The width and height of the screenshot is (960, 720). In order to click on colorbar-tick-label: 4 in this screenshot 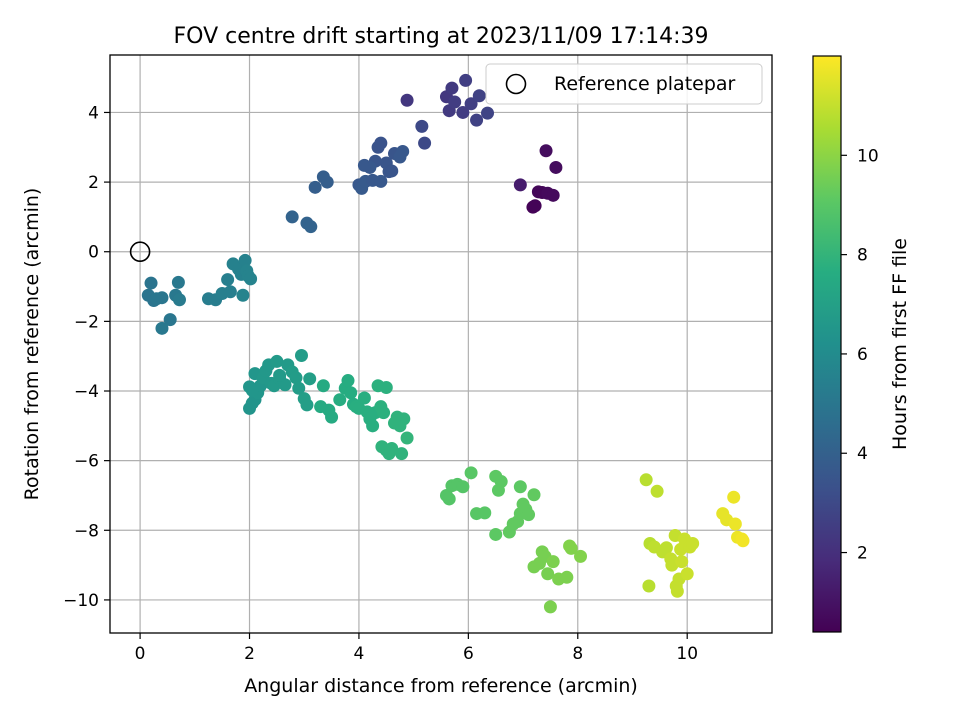, I will do `click(862, 454)`.